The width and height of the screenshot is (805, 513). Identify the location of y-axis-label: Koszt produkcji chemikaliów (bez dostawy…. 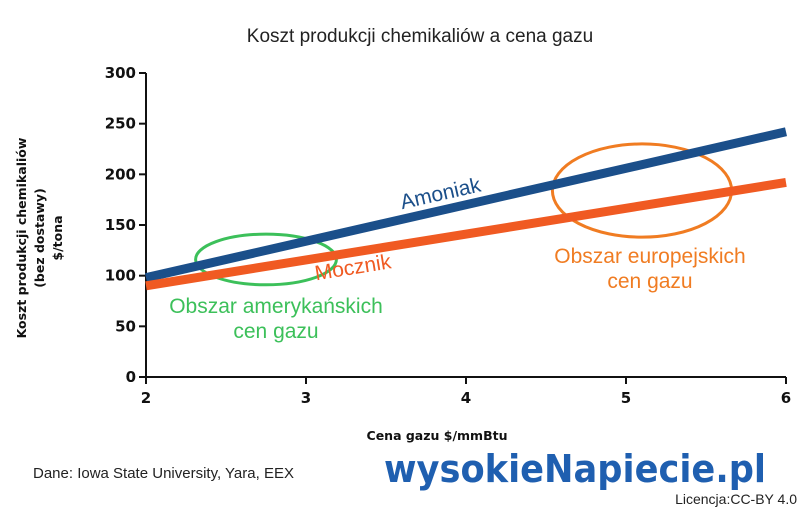
(39, 237).